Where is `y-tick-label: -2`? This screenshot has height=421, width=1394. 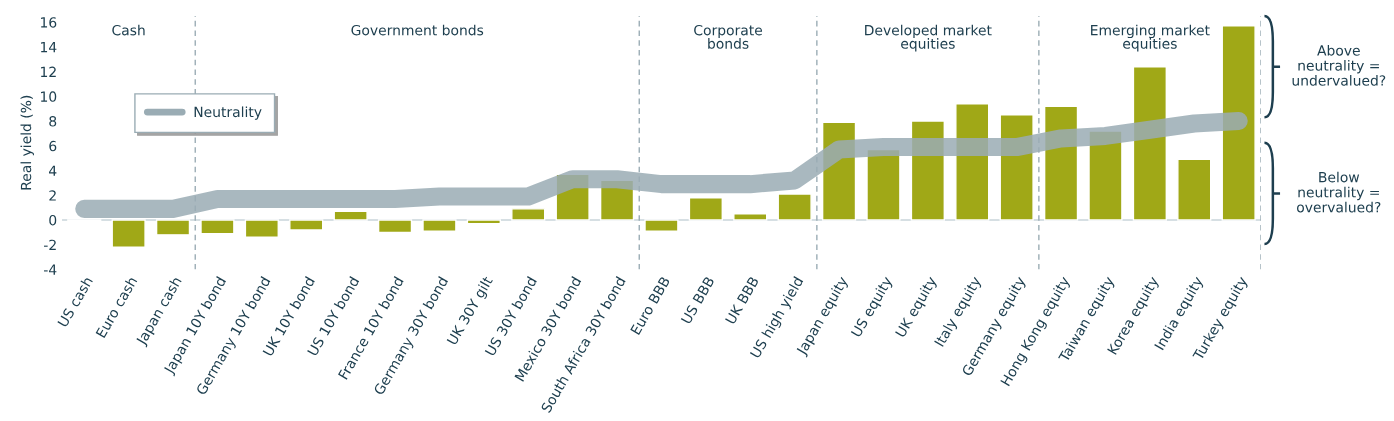
y-tick-label: -2 is located at coordinates (50, 244).